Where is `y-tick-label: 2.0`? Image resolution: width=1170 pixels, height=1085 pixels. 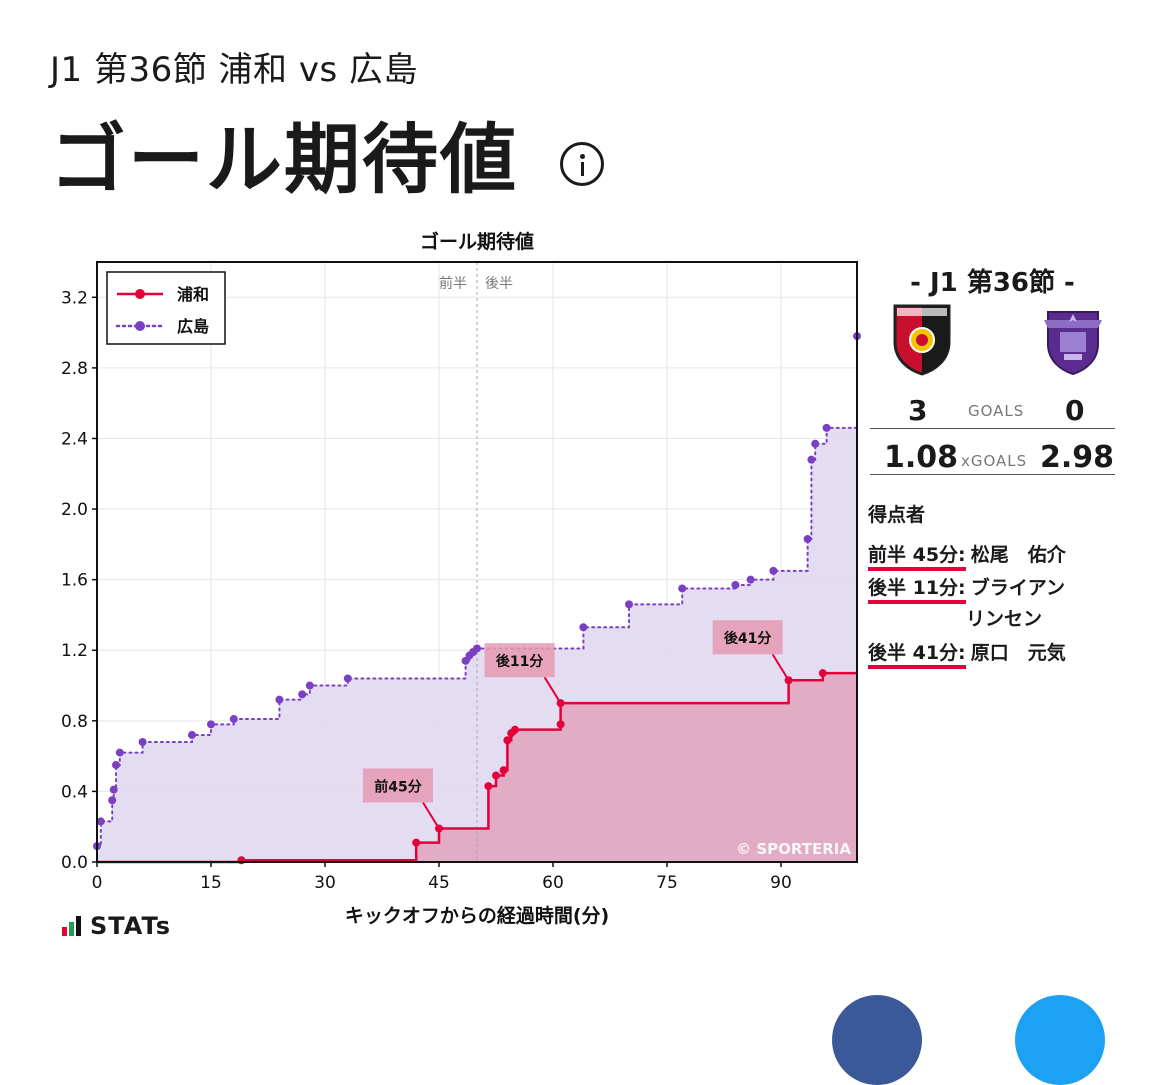 y-tick-label: 2.0 is located at coordinates (74, 510).